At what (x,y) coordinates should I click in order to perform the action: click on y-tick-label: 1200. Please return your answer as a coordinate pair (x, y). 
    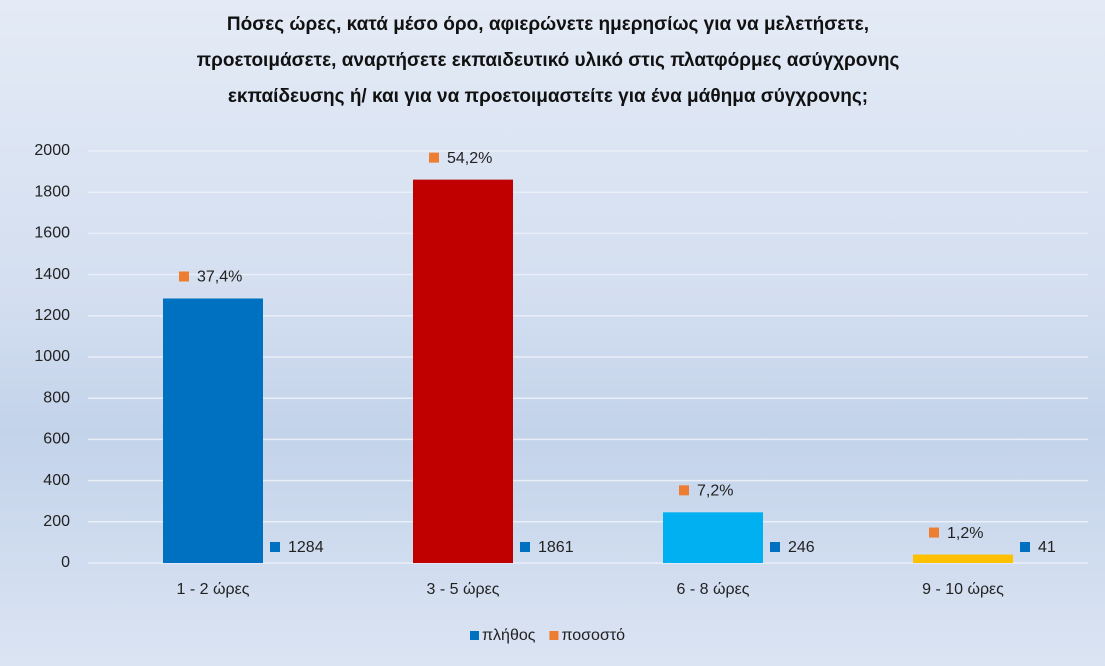
    Looking at the image, I should click on (52, 315).